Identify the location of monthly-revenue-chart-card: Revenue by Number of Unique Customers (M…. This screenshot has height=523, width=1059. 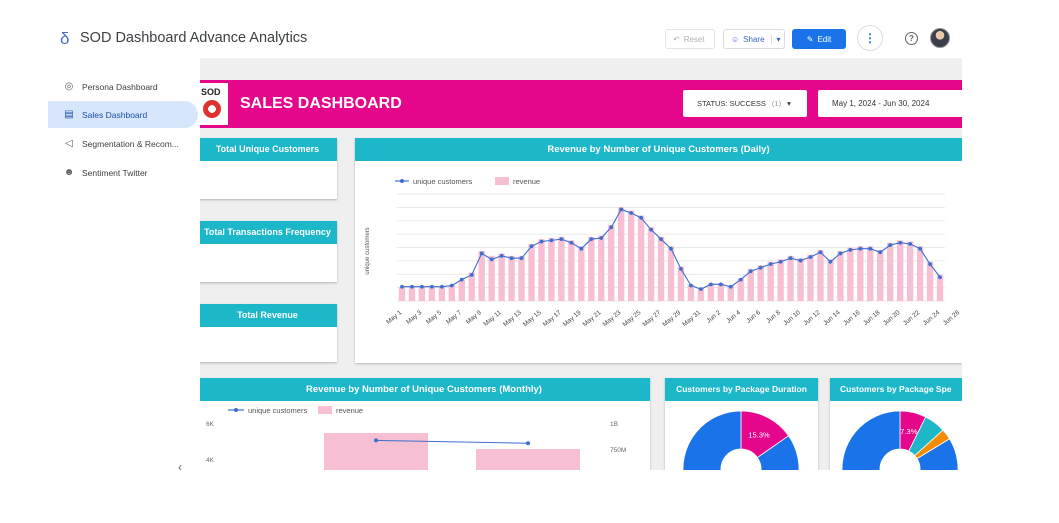
(425, 424).